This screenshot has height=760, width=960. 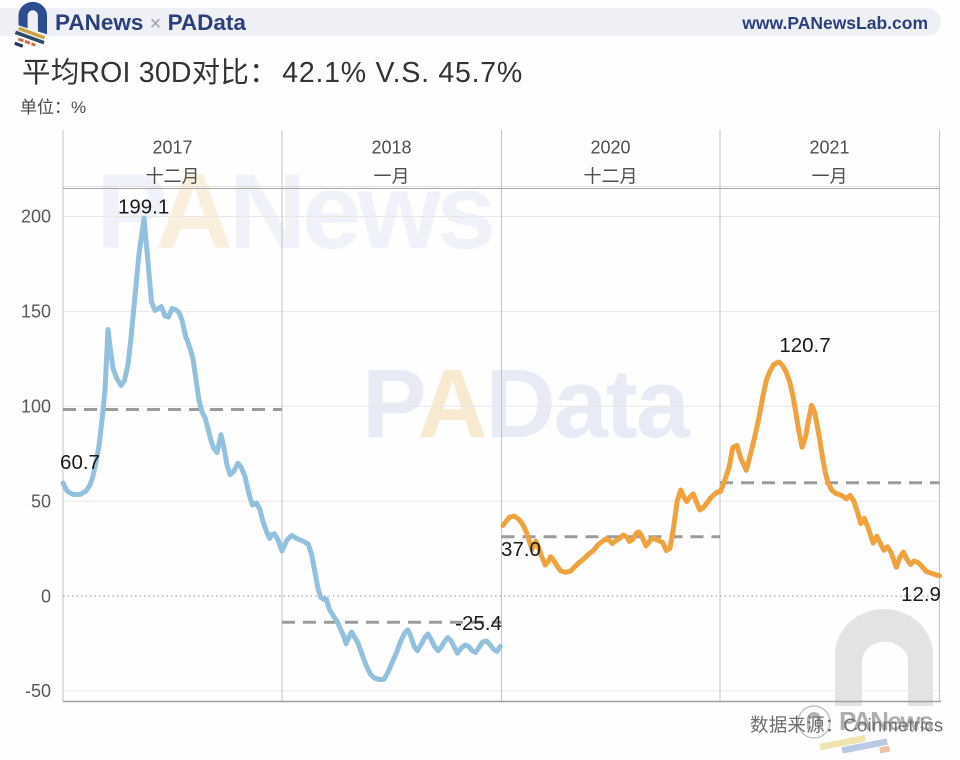 I want to click on svg-text: PAData, so click(x=526, y=403).